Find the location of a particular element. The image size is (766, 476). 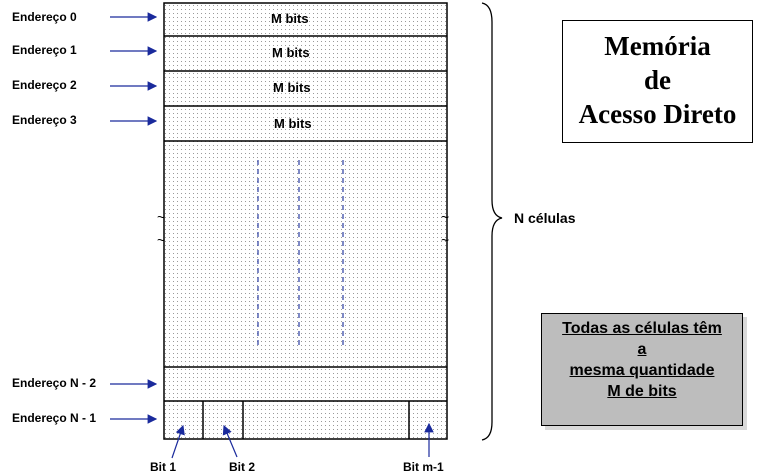

address-label: Endereço N - 2 is located at coordinates (54, 383).